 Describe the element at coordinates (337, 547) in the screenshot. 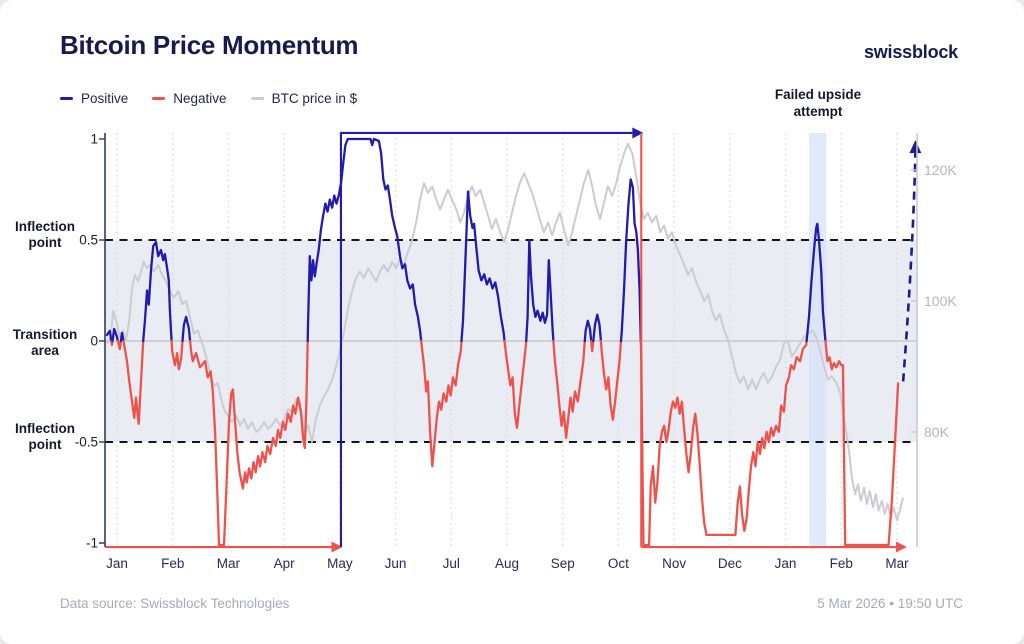

I see `bear-phase-1-bottom-arrowhead` at that location.